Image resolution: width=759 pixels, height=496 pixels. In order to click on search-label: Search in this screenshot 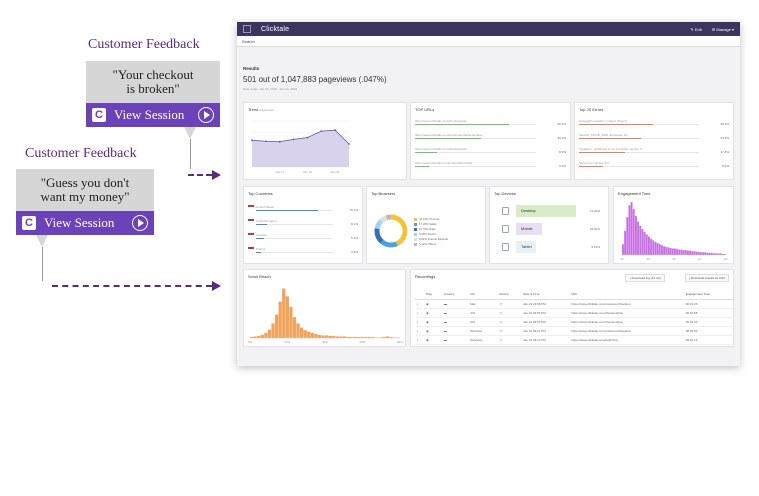, I will do `click(248, 41)`.